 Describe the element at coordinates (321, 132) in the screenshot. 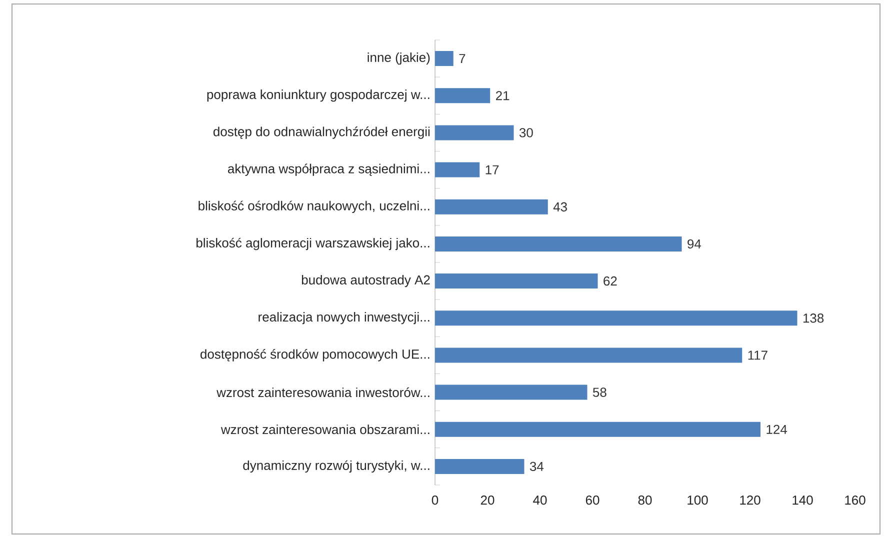

I see `y-tick-label: dostęp do odnawialnychźródeł energii` at that location.